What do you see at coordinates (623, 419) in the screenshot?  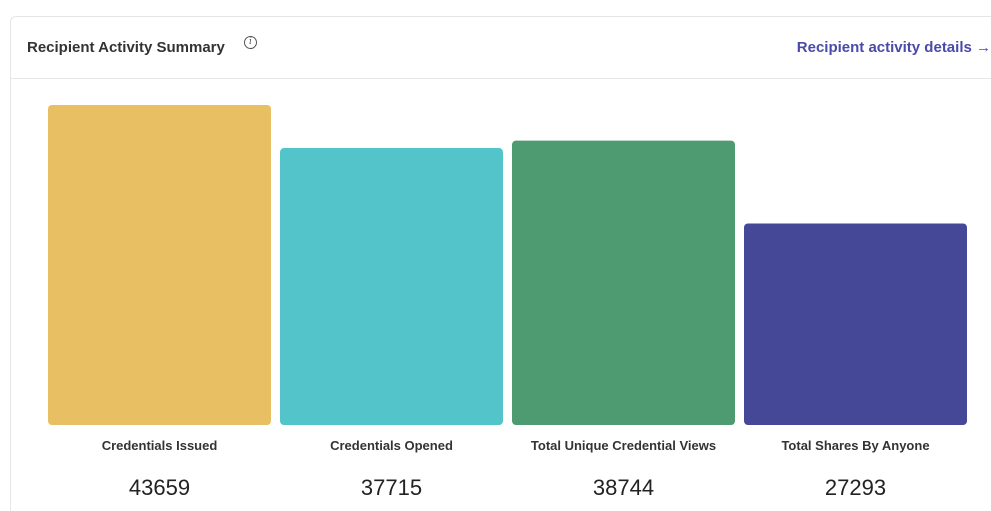 I see `bar-3-base` at bounding box center [623, 419].